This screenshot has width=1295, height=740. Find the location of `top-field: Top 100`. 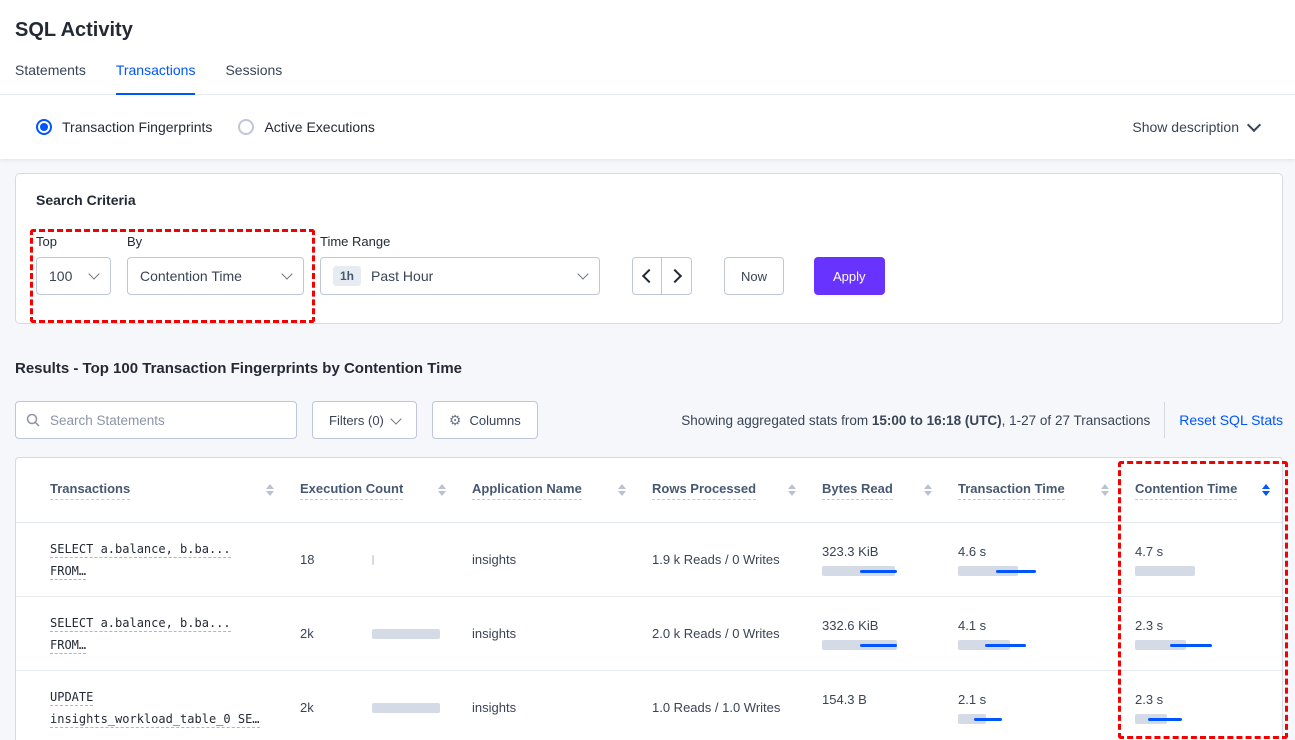

top-field: Top 100 is located at coordinates (73, 264).